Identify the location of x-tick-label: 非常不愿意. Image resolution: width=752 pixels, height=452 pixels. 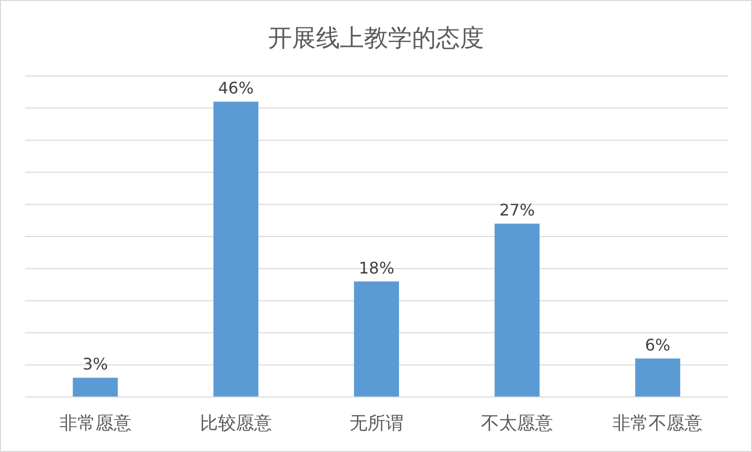
(657, 423).